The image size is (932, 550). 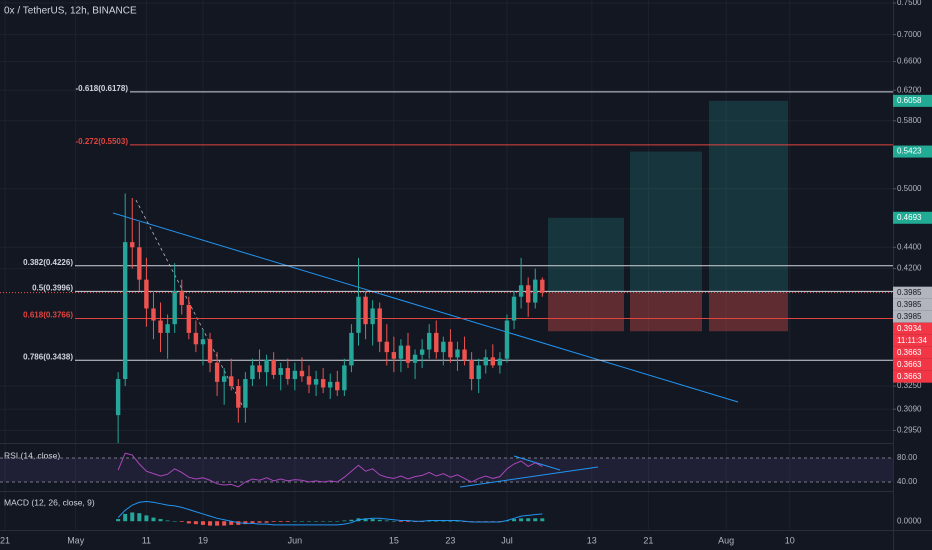 I want to click on price-badge-label: 0.6058, so click(x=909, y=100).